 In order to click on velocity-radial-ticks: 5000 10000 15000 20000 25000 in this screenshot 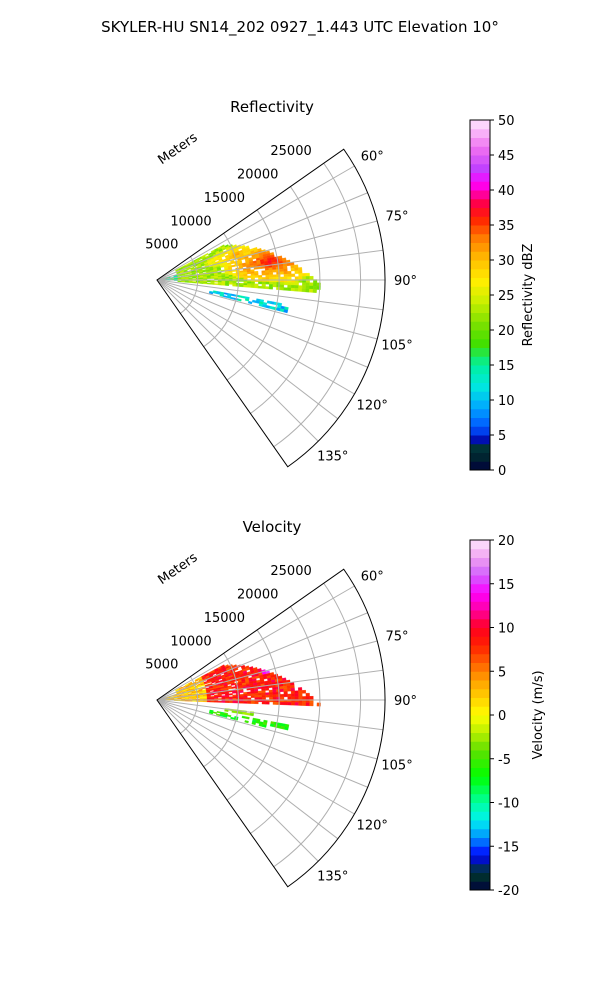, I will do `click(228, 618)`.